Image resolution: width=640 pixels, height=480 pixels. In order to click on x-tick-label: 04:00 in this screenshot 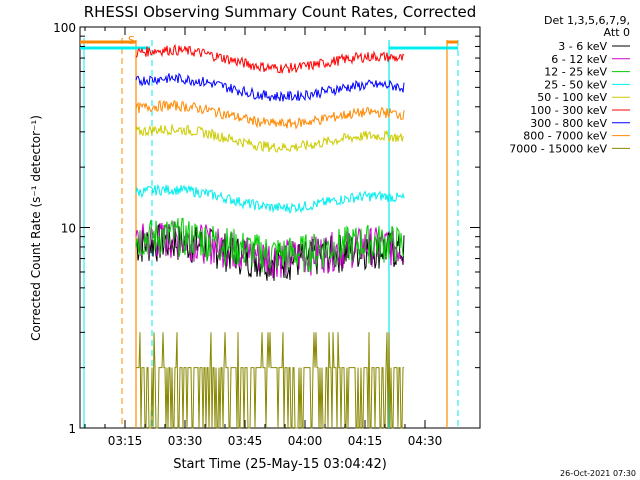, I will do `click(305, 441)`.